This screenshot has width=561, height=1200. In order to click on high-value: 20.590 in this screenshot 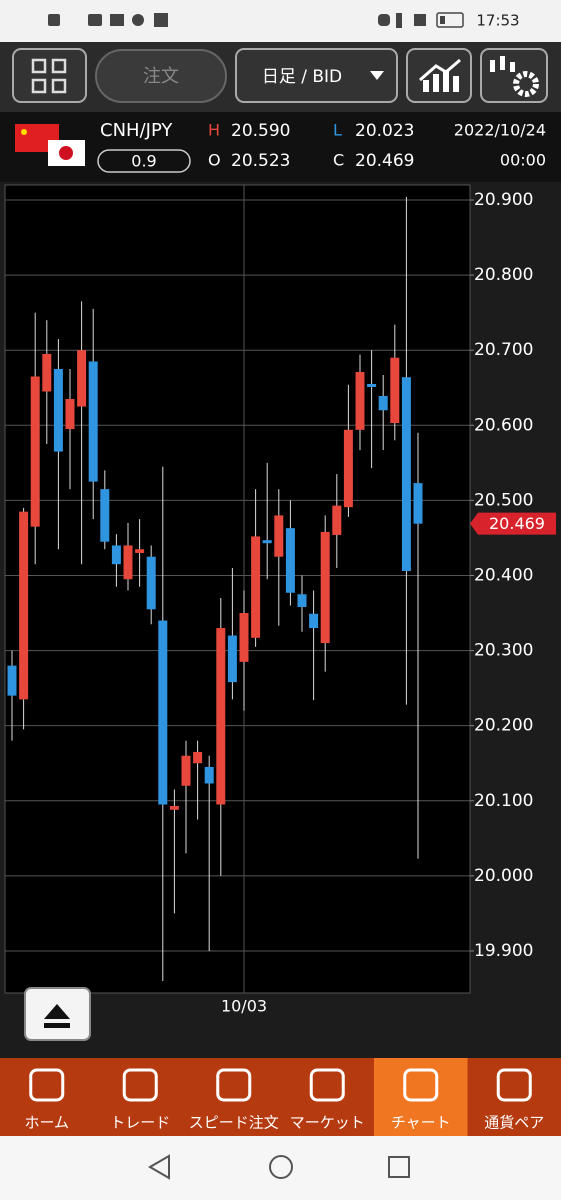, I will do `click(260, 131)`.